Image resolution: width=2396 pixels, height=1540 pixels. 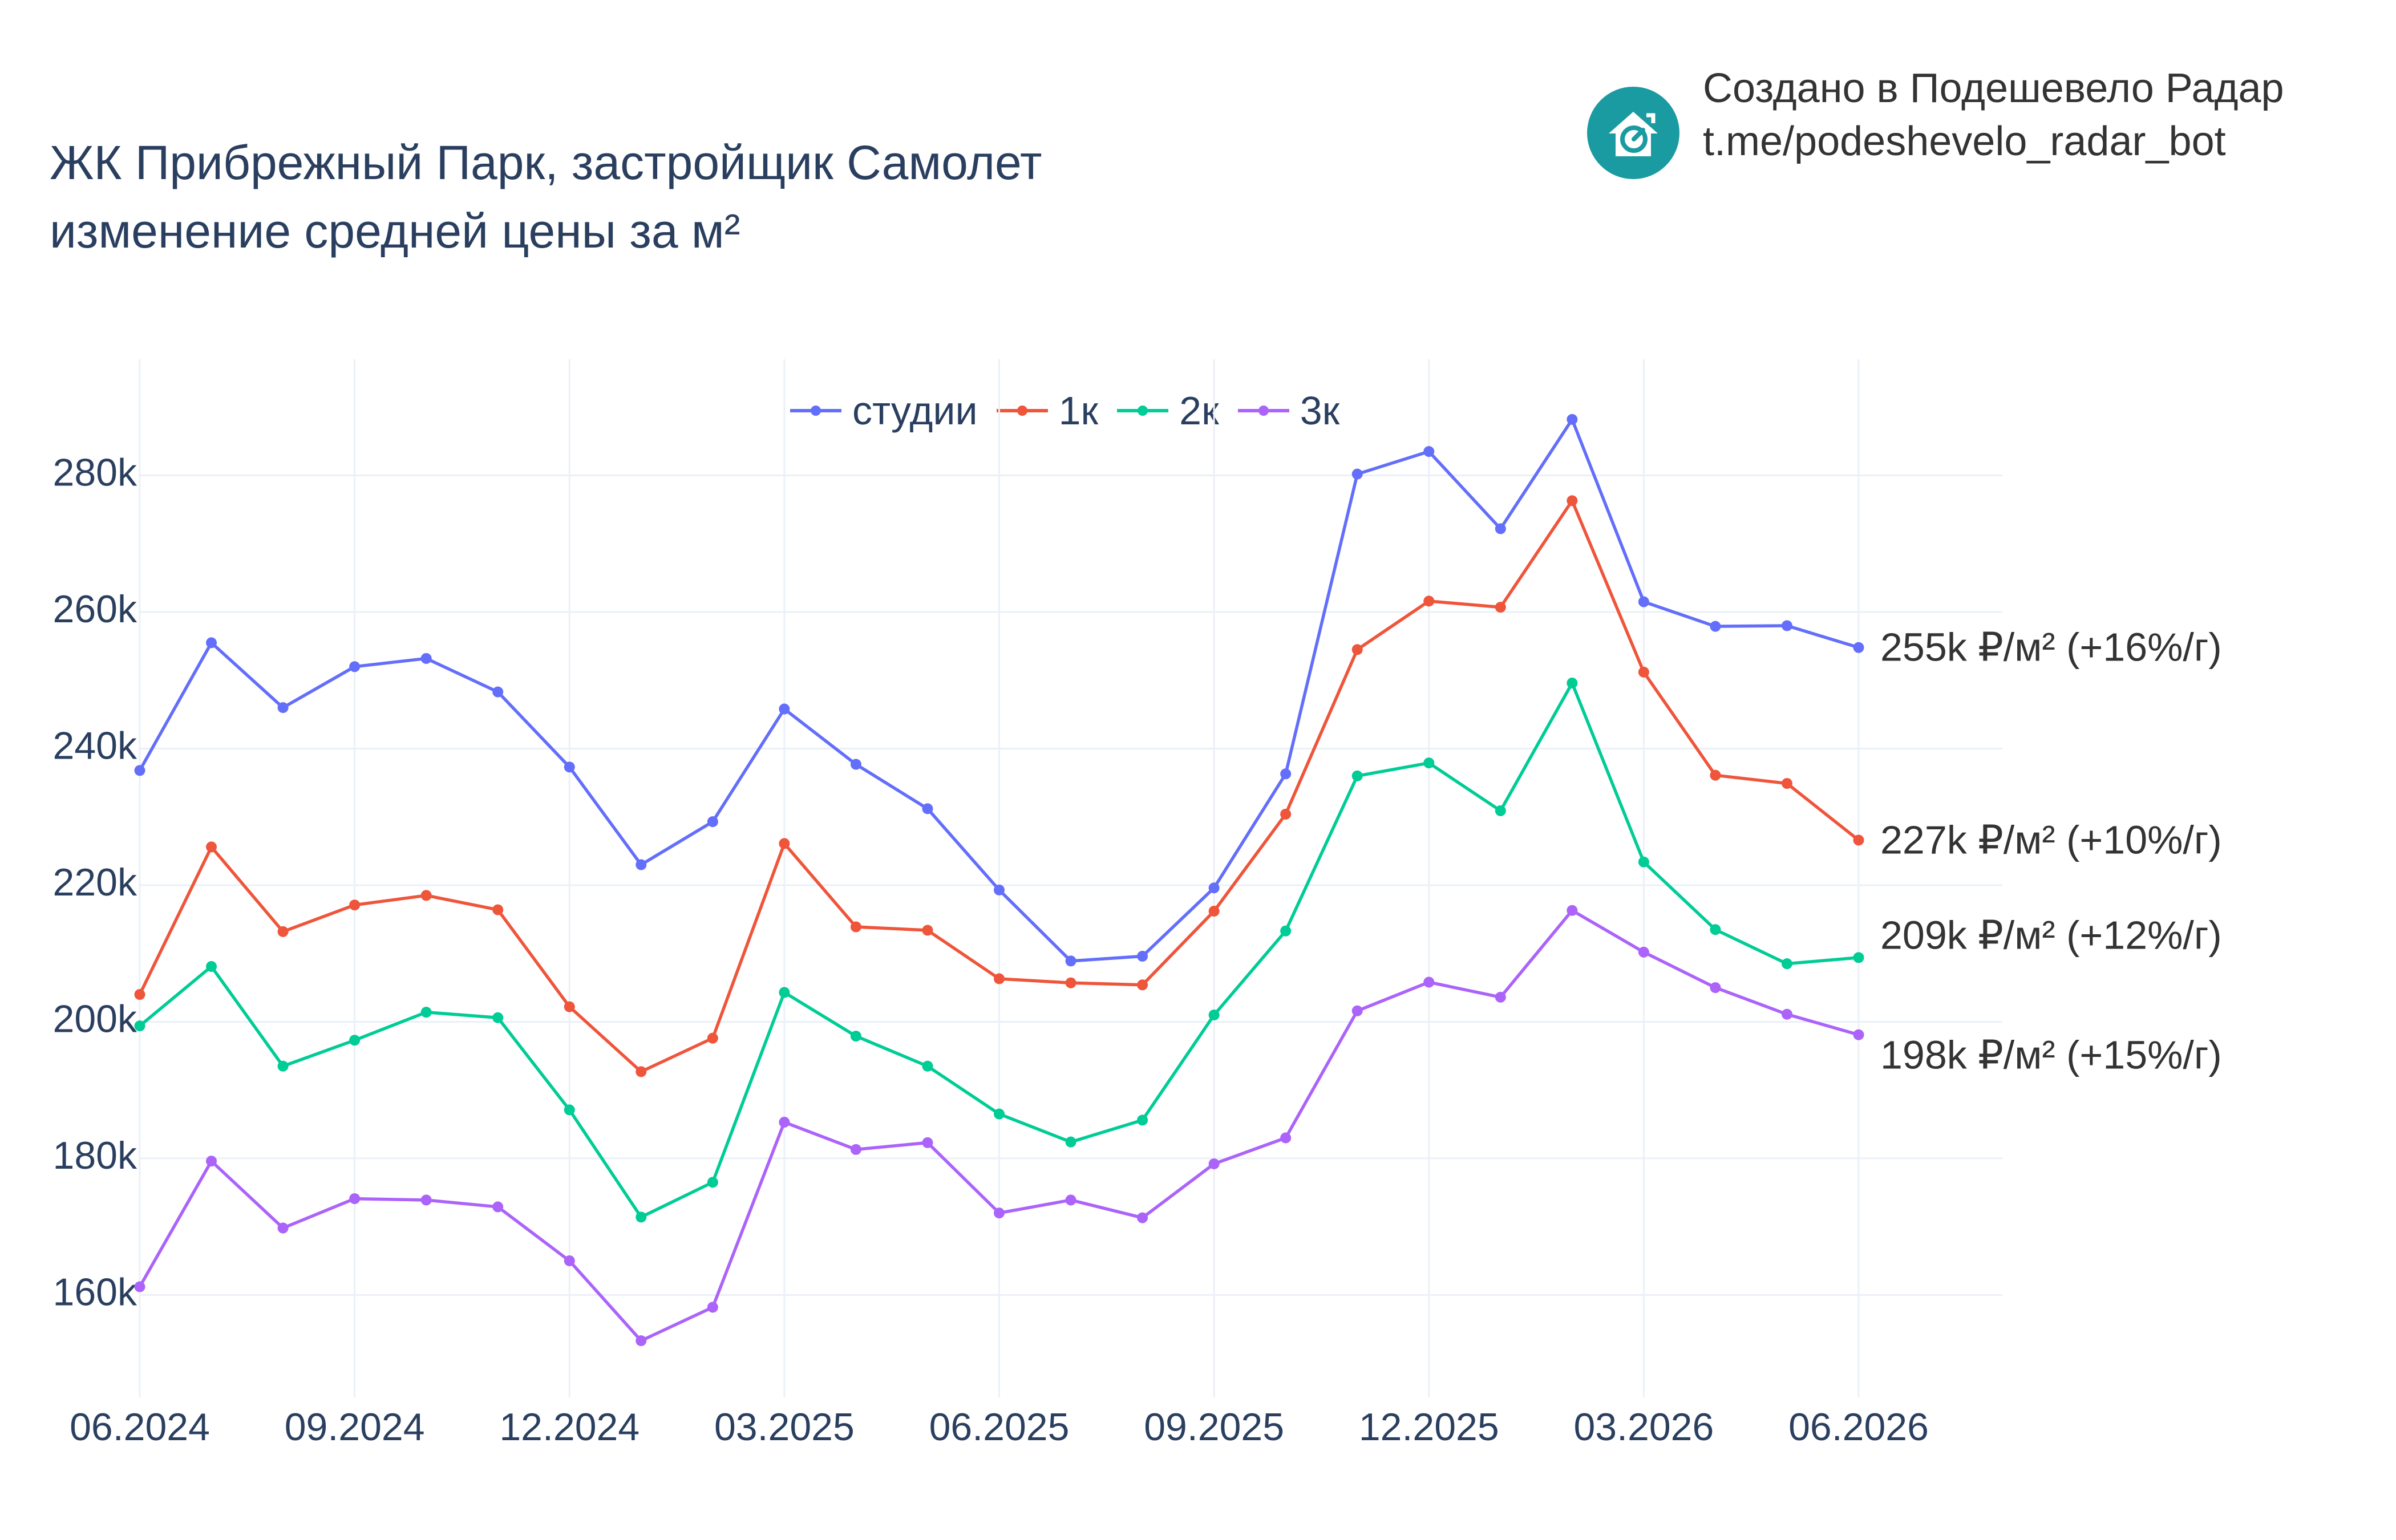 I want to click on x-tick-label: 12.2025, so click(x=1429, y=1427).